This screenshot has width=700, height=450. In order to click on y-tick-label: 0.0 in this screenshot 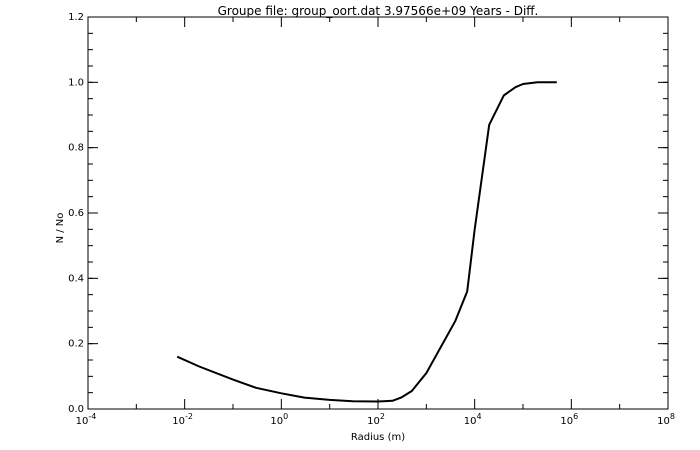, I will do `click(76, 409)`.